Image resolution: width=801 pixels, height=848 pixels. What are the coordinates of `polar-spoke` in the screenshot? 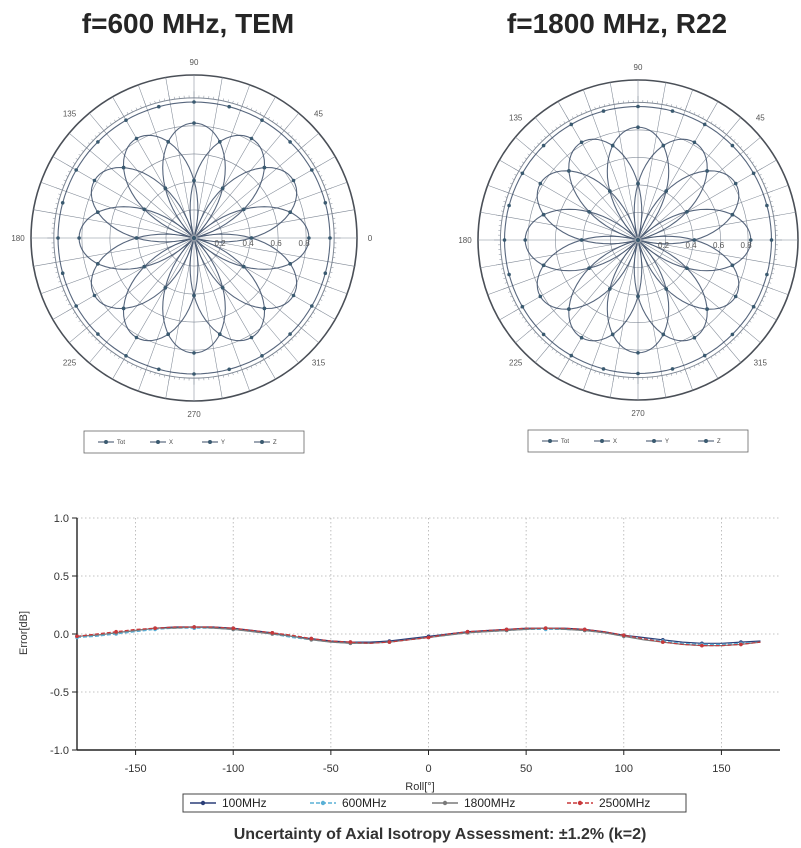 It's located at (256, 186).